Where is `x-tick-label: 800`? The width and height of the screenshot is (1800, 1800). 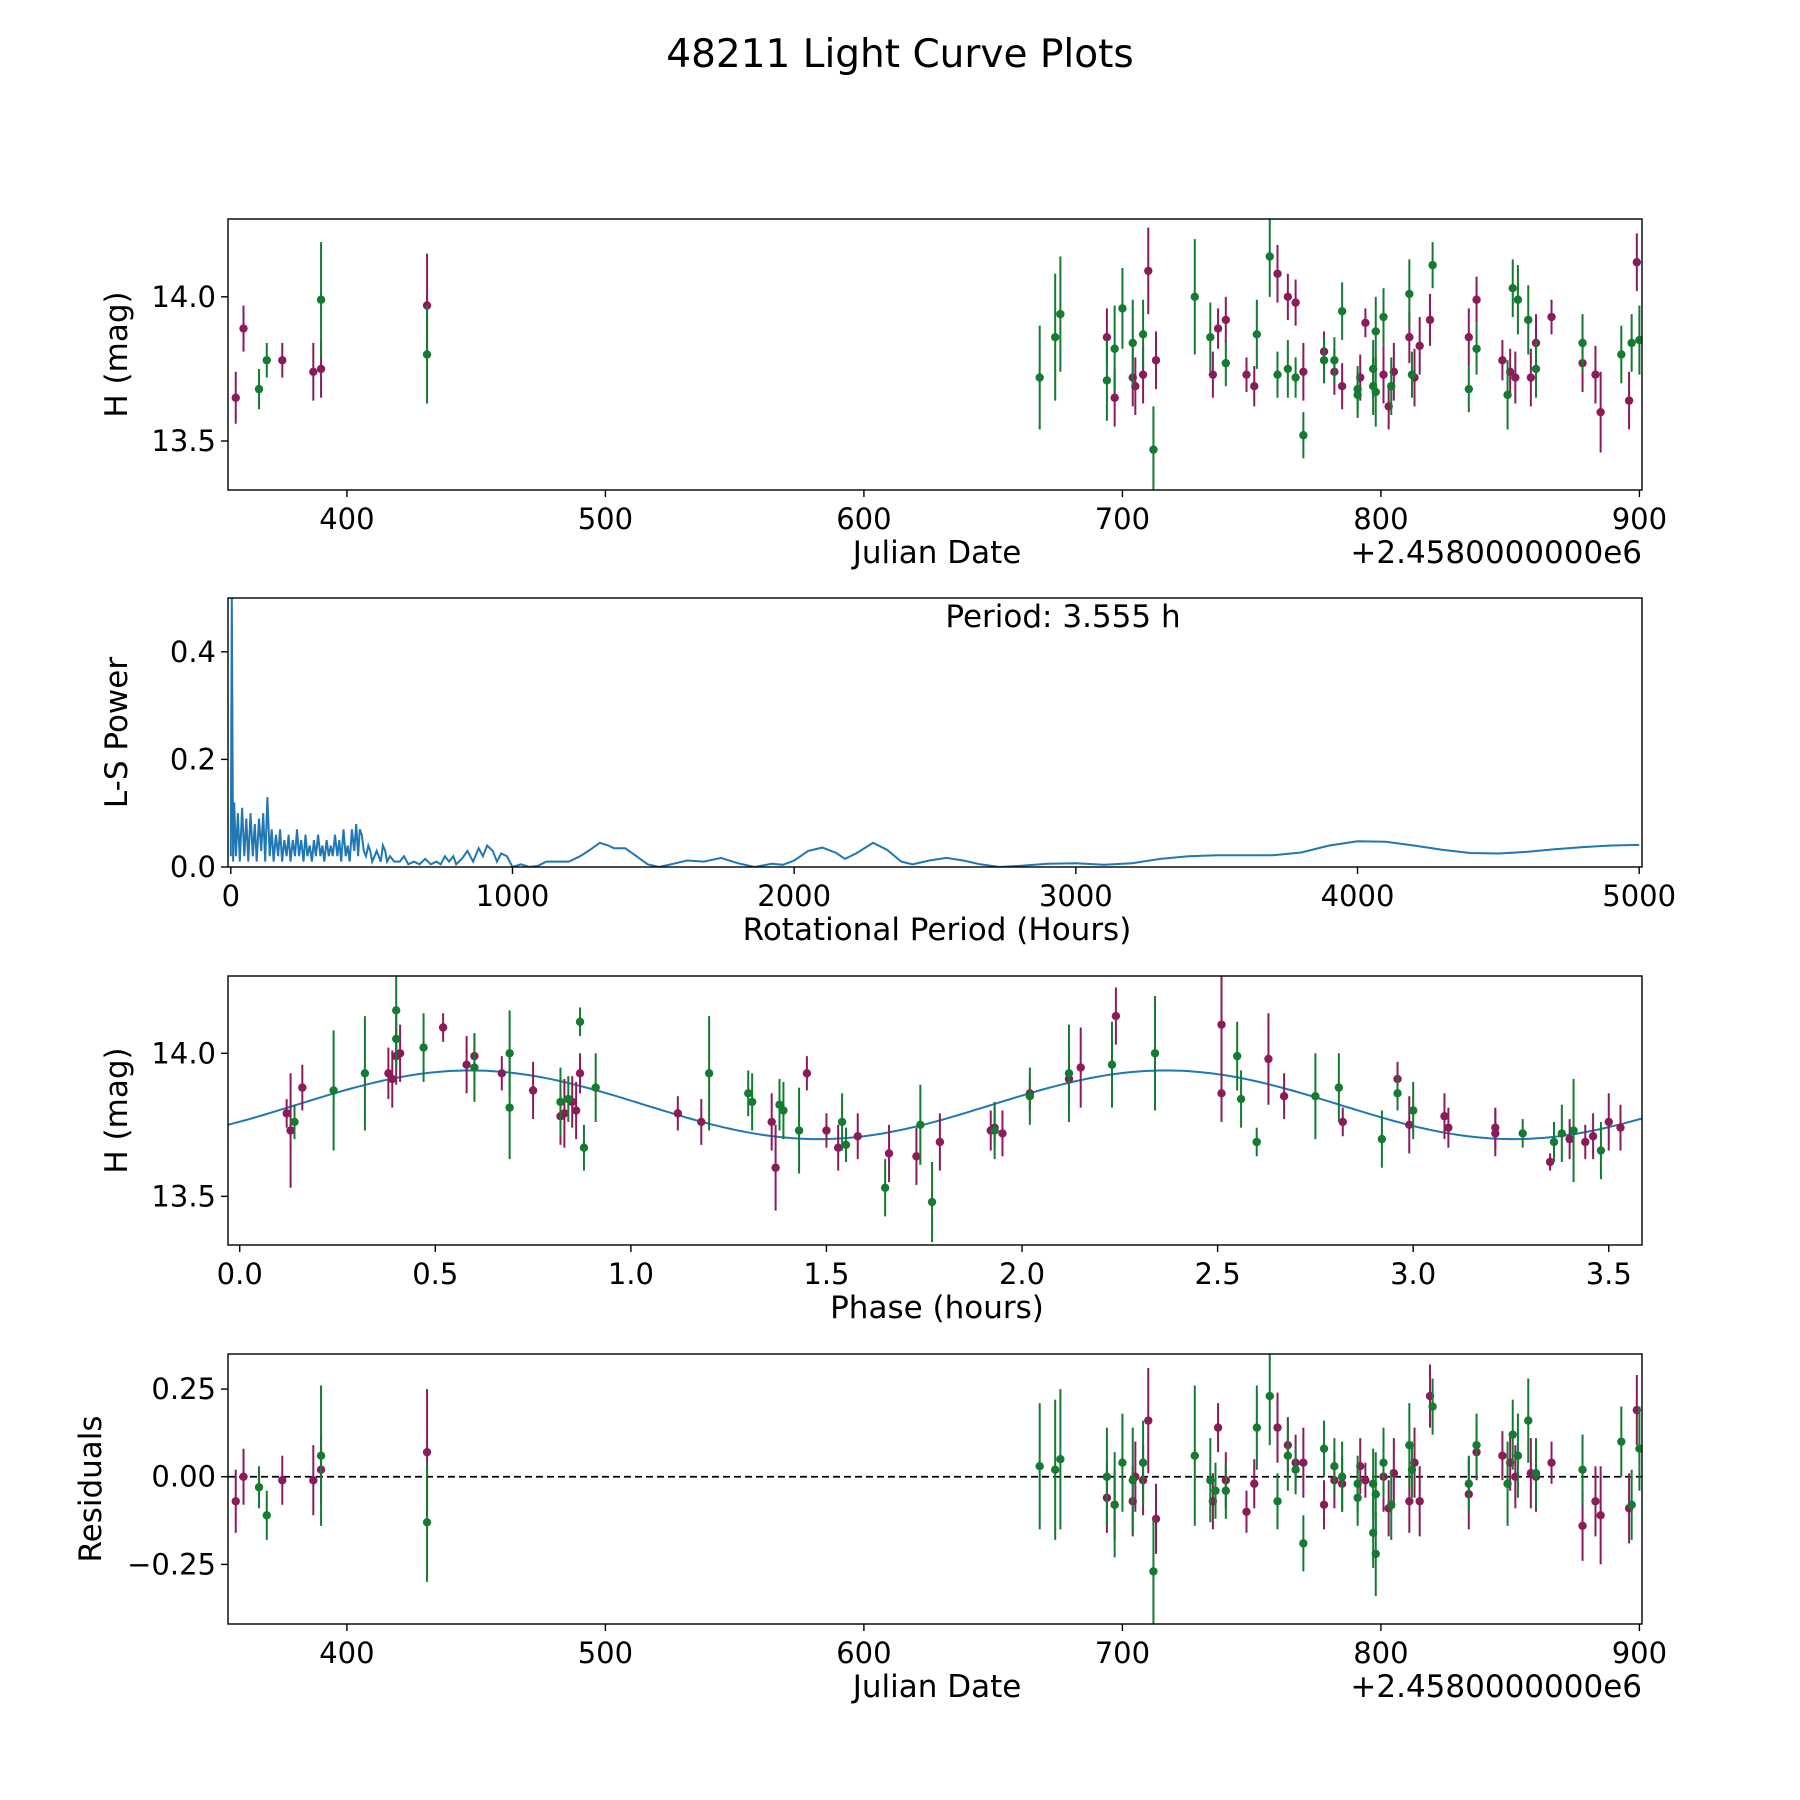
x-tick-label: 800 is located at coordinates (1380, 519).